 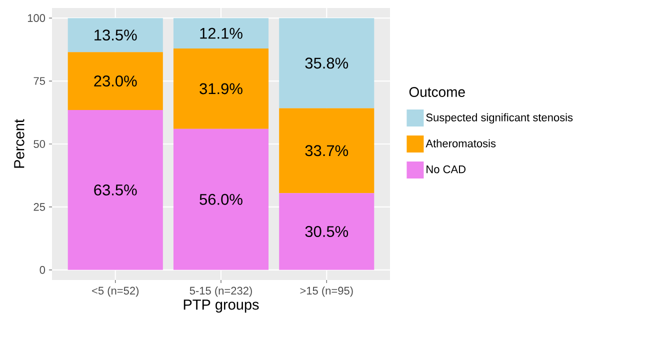 I want to click on data-label: 23.0%, so click(x=115, y=81).